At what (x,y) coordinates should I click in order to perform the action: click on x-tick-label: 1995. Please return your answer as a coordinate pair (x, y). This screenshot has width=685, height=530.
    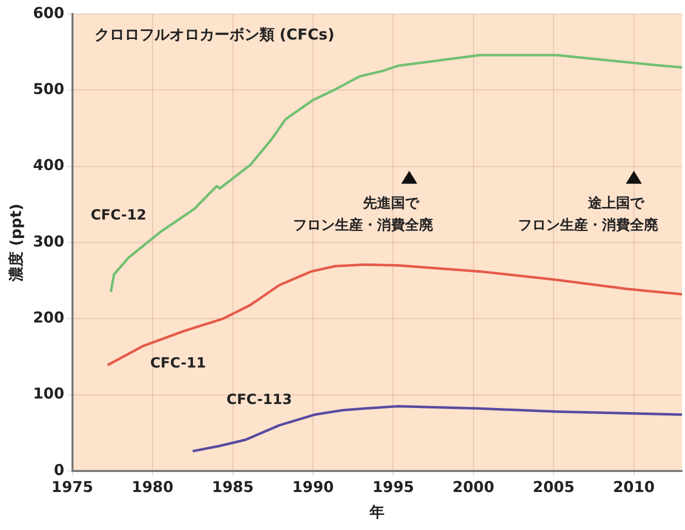
    Looking at the image, I should click on (393, 487).